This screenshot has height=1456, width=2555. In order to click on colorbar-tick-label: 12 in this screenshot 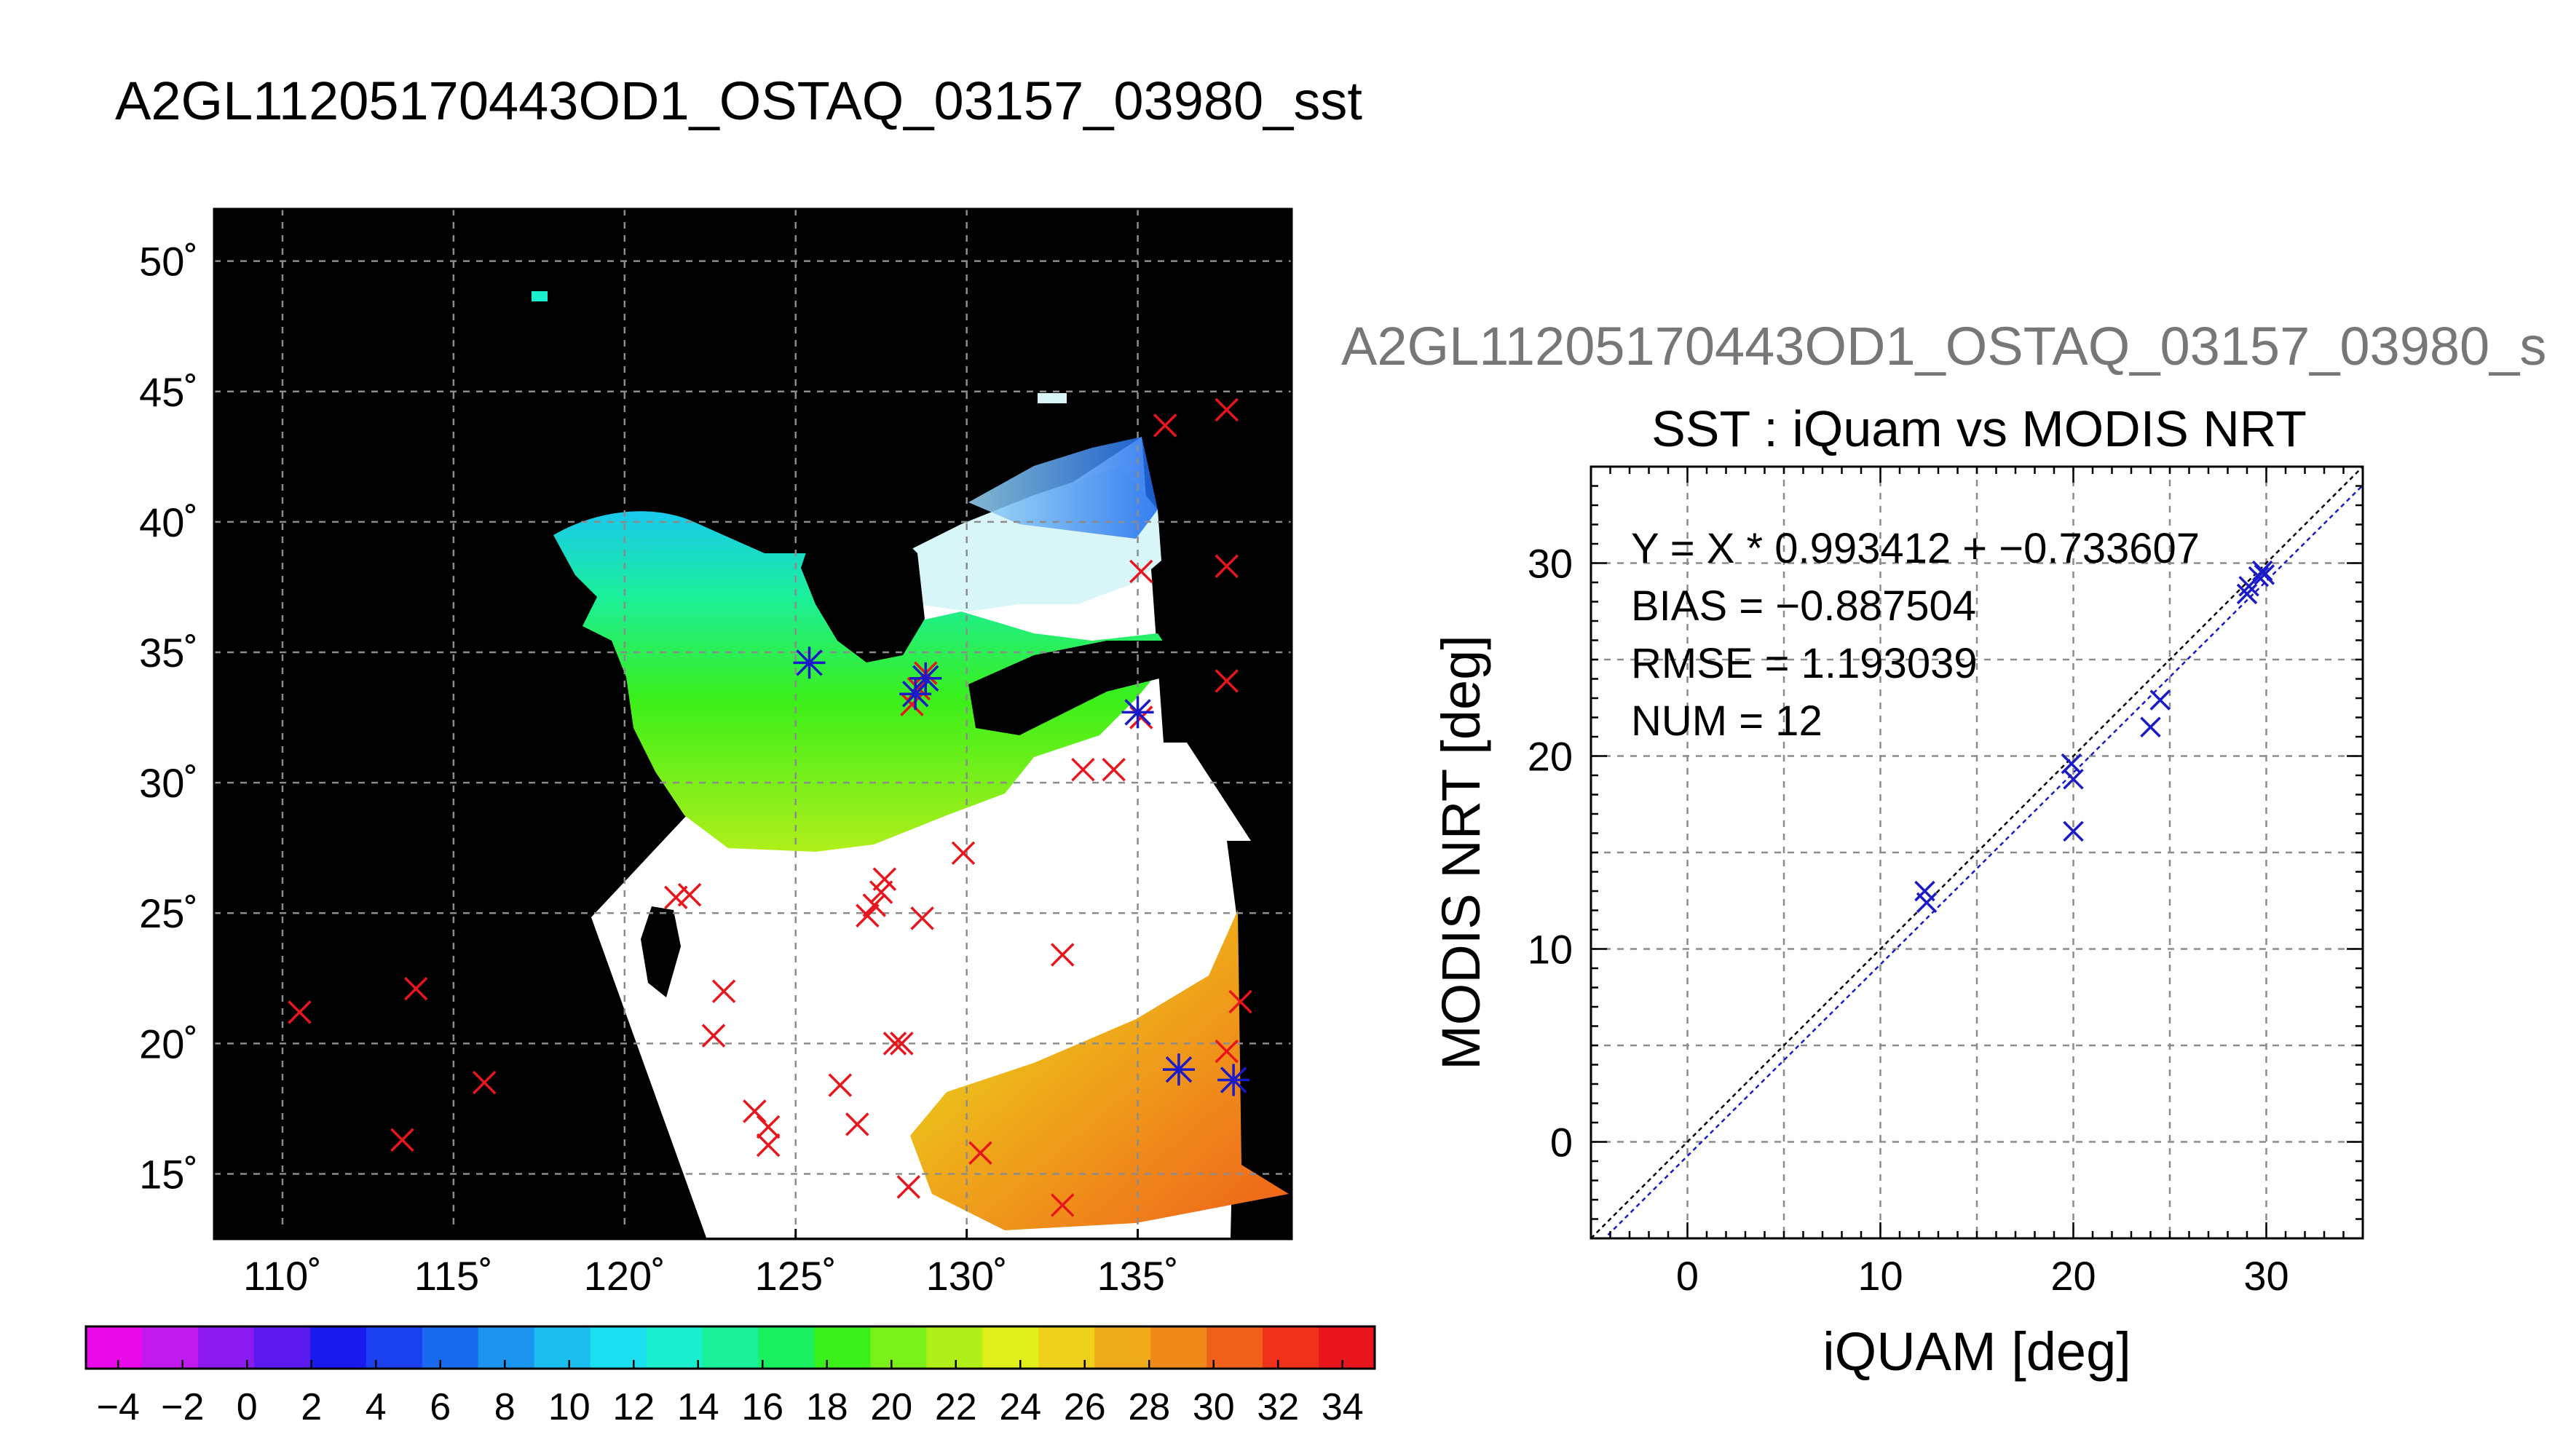, I will do `click(633, 1407)`.